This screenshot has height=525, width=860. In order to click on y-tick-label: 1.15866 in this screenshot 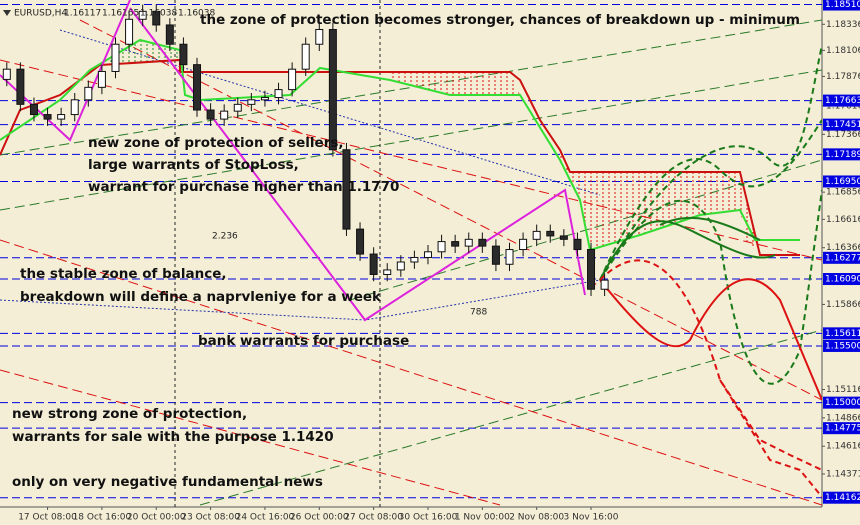, I will do `click(843, 305)`.